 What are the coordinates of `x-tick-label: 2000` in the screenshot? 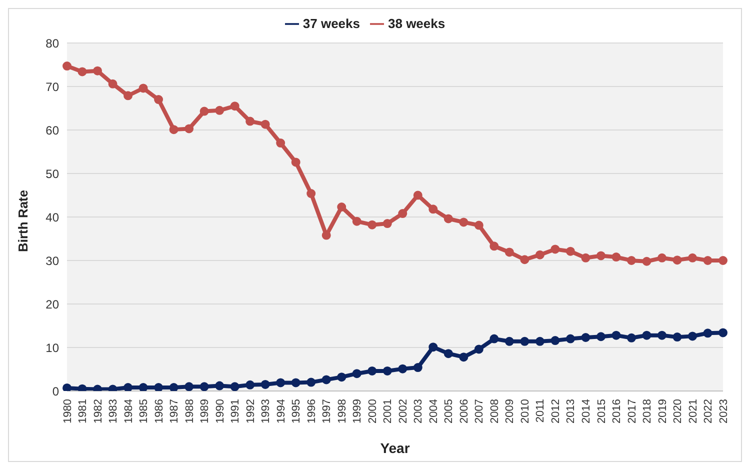 It's located at (372, 411).